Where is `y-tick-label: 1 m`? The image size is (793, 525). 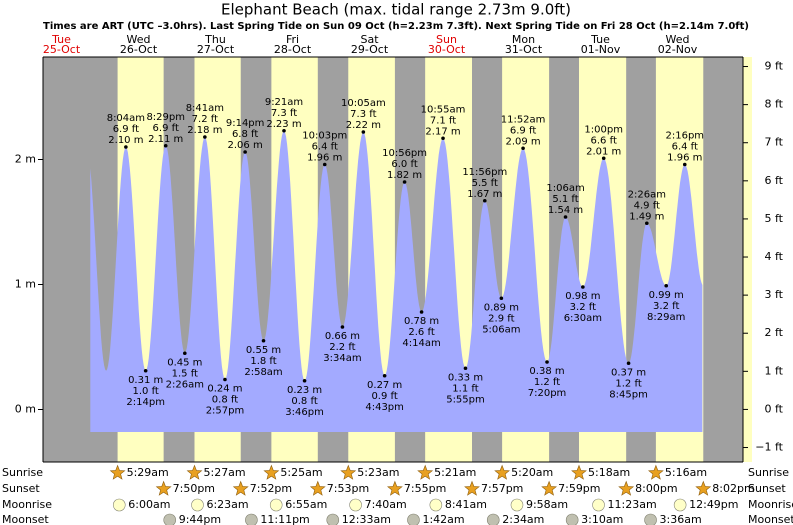
y-tick-label: 1 m is located at coordinates (25, 284).